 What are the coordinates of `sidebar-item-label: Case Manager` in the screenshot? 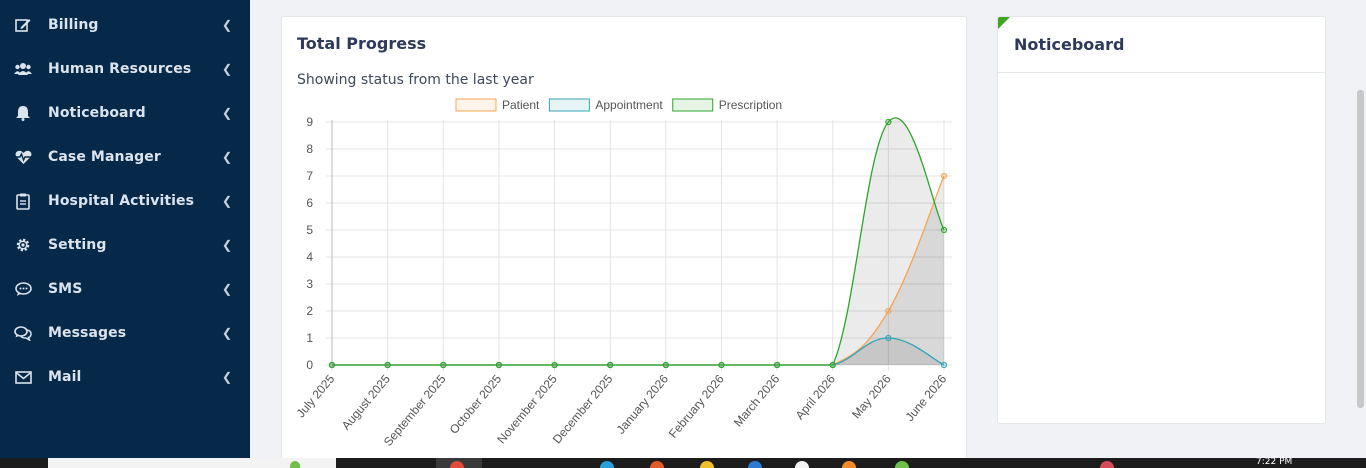 It's located at (104, 157).